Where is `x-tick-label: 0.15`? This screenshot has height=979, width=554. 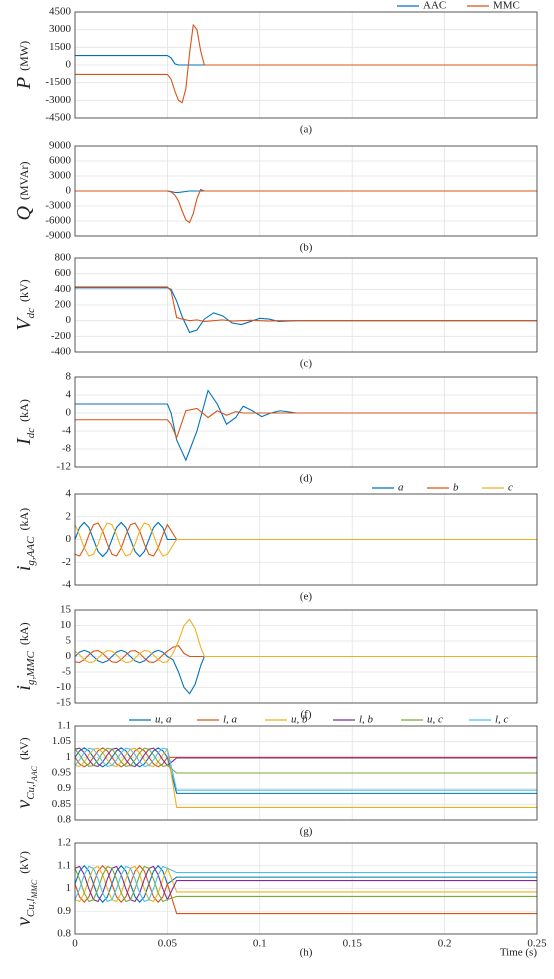 x-tick-label: 0.15 is located at coordinates (353, 944).